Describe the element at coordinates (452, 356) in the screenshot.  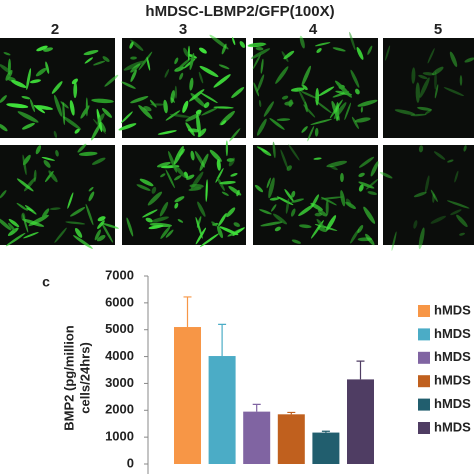
I see `legend-label: hMDS` at that location.